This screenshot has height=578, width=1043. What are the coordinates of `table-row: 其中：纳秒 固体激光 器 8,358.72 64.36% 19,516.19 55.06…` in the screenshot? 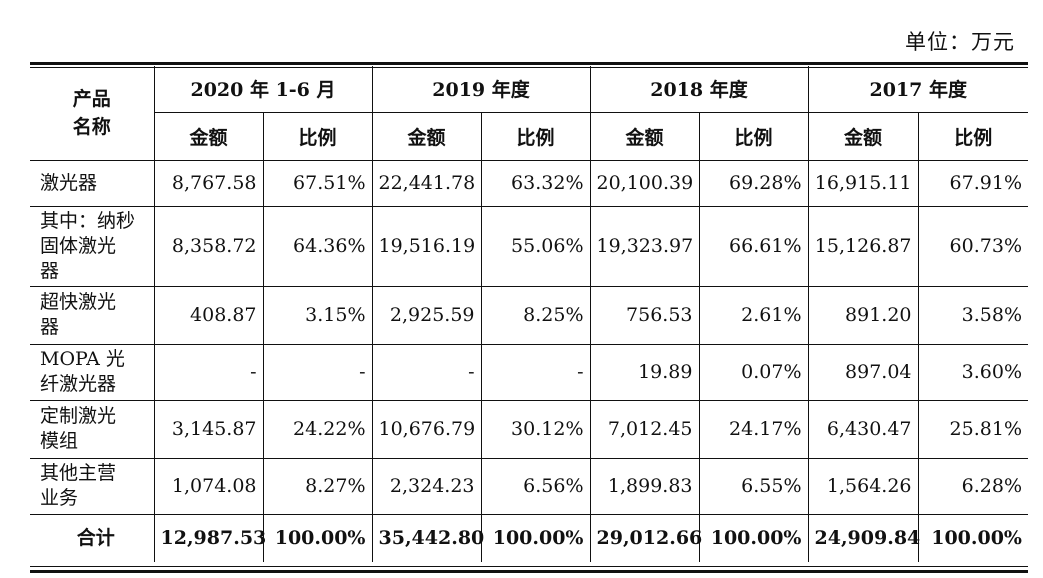 It's located at (529, 246).